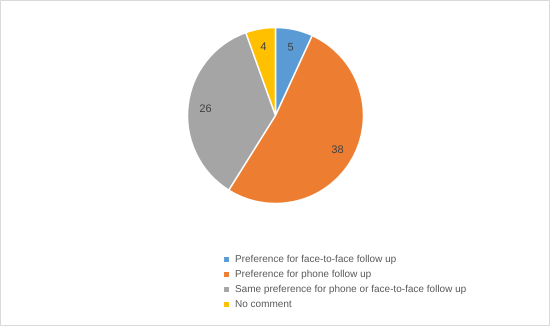 Image resolution: width=550 pixels, height=326 pixels. I want to click on legend-label: Preference for face-to-face follow up, so click(315, 259).